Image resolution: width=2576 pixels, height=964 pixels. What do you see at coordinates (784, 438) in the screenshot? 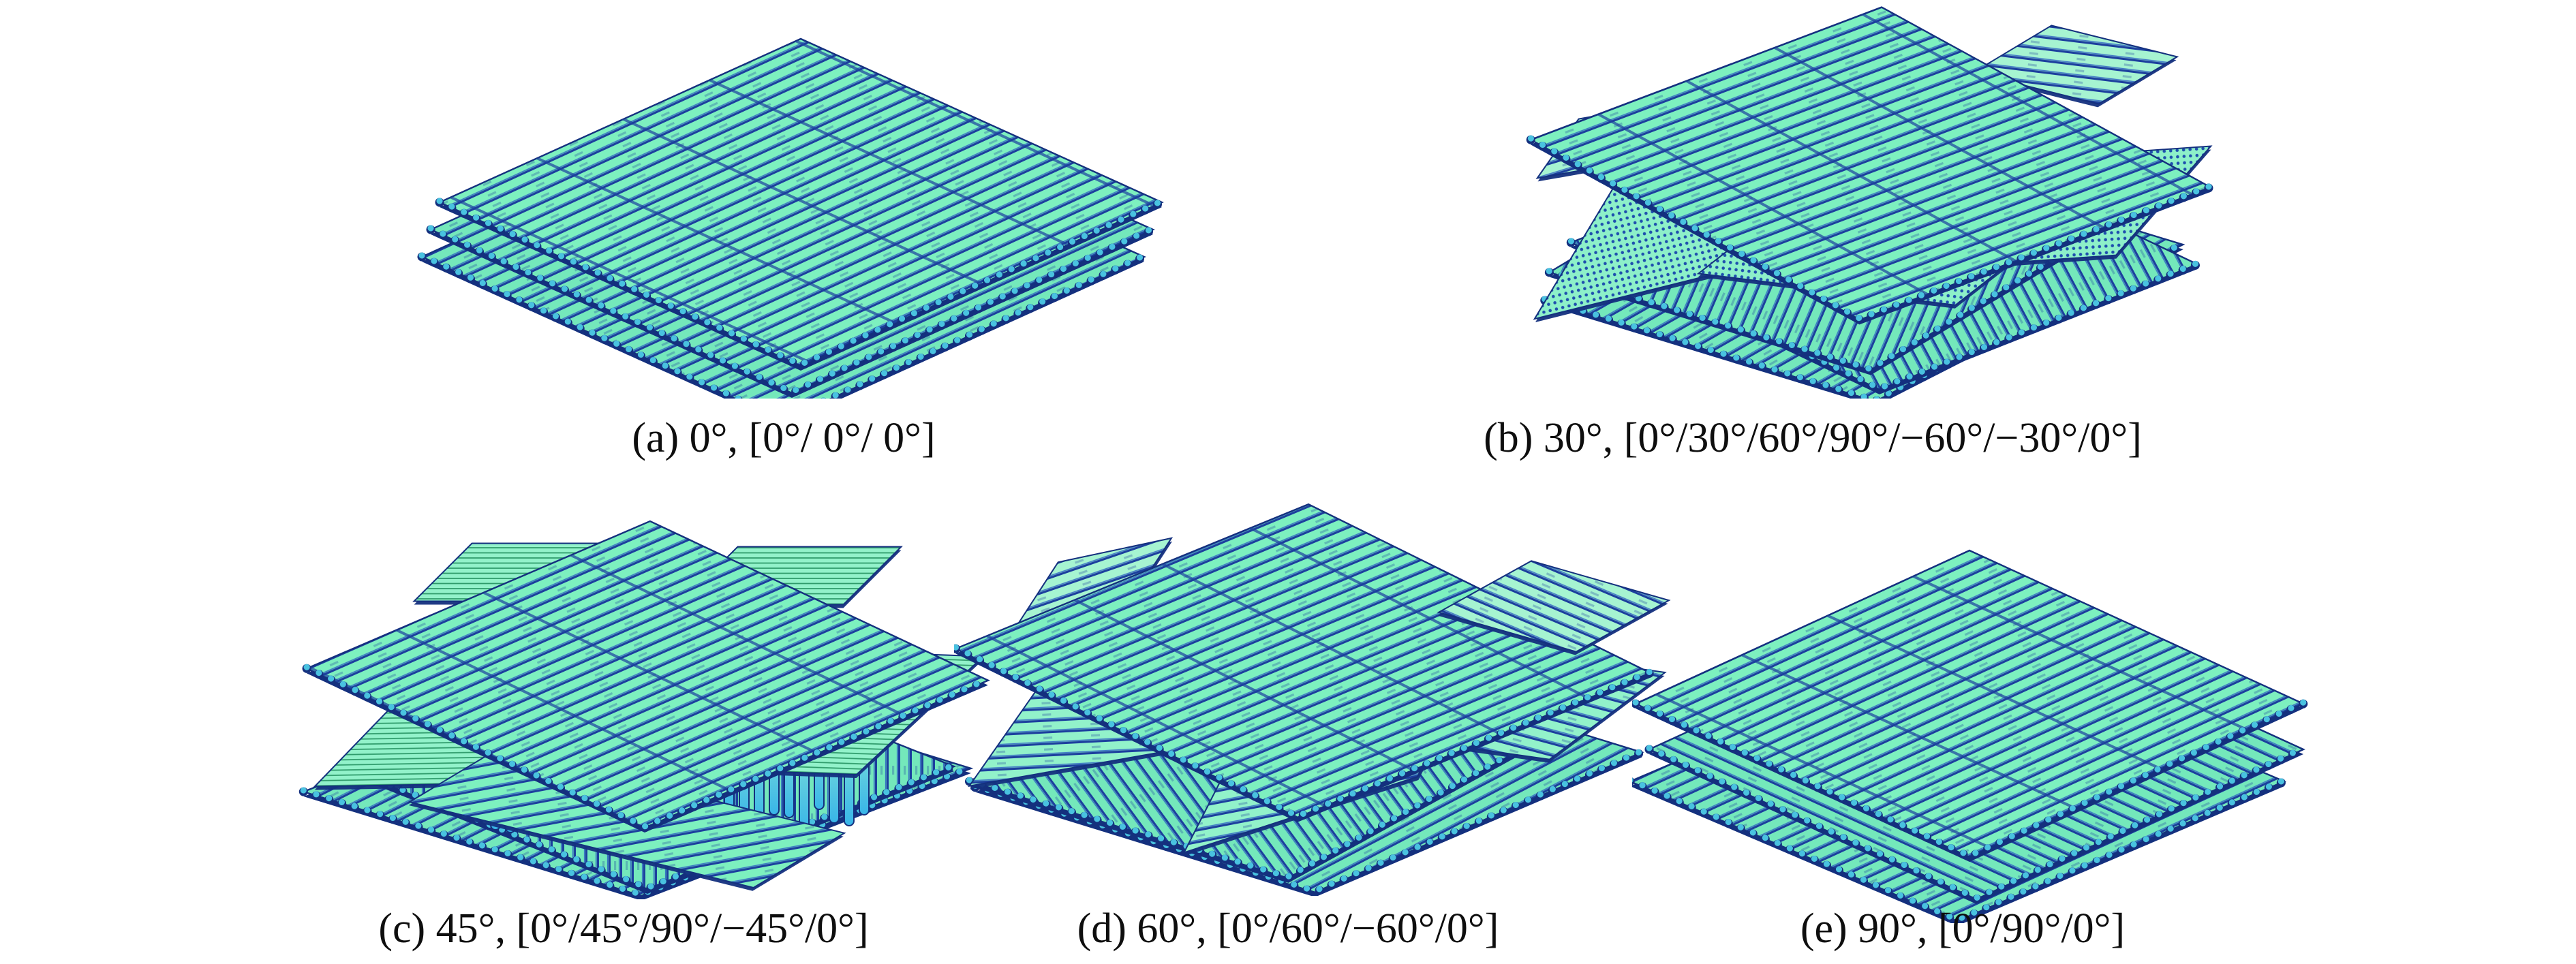
I see `caption-0deg: (a) 0°, [0°/ 0°/ 0°]` at bounding box center [784, 438].